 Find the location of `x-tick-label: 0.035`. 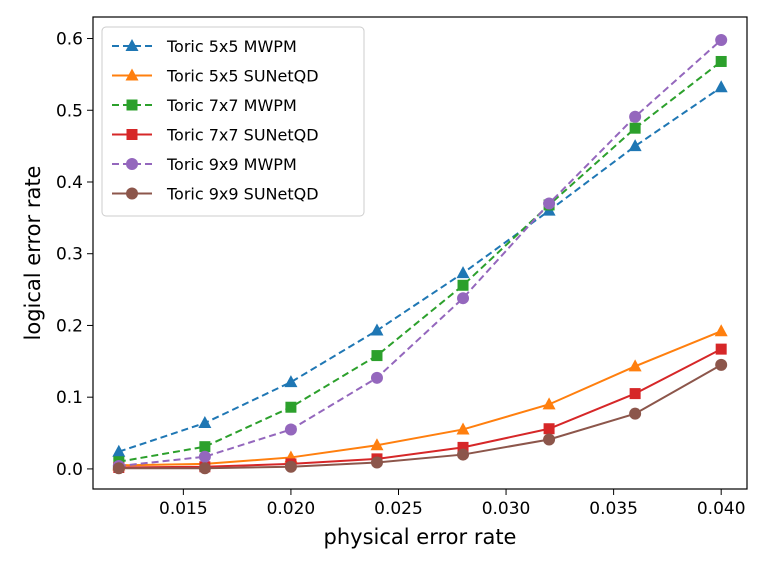

x-tick-label: 0.035 is located at coordinates (613, 509).